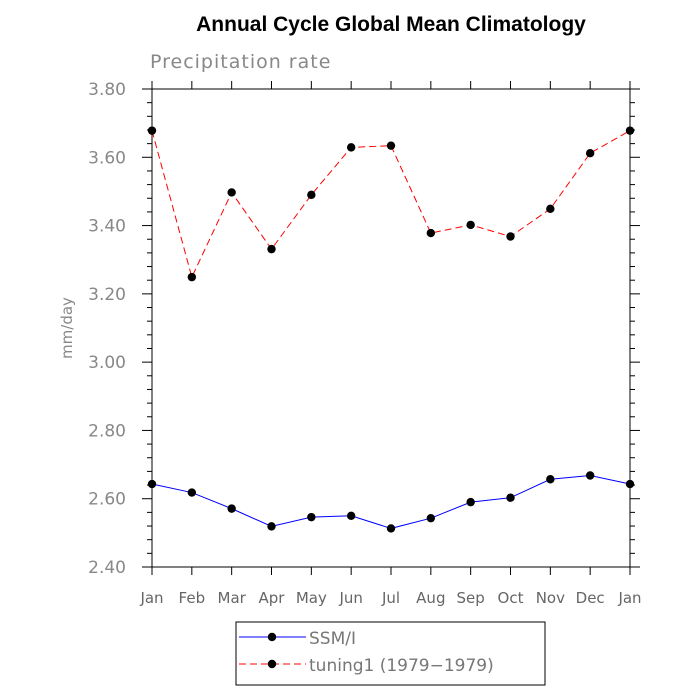  Describe the element at coordinates (391, 24) in the screenshot. I see `chart-title: Annual Cycle Global Mean Climatology` at that location.